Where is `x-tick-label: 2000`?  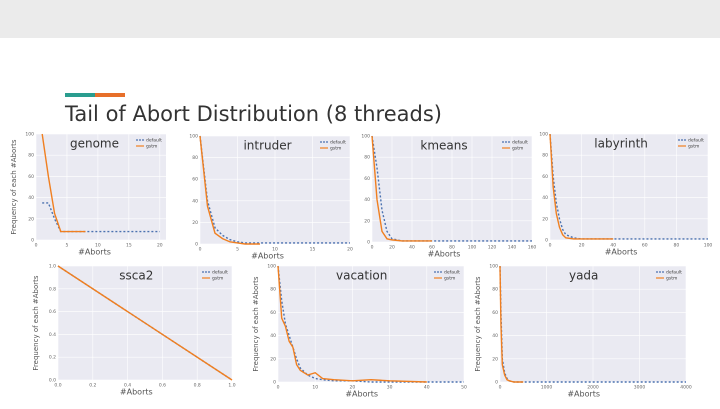
x-tick-label: 2000 is located at coordinates (593, 388).